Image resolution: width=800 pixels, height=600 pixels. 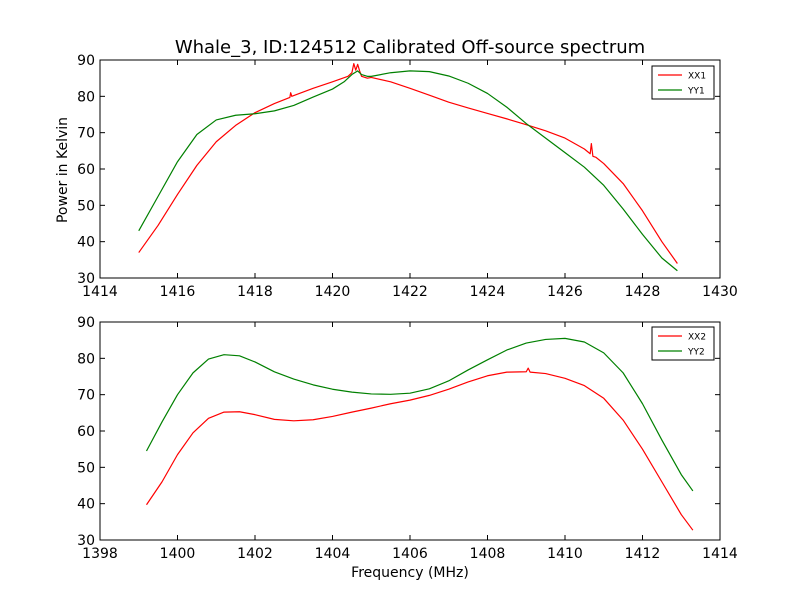 I want to click on x-tick-label: 1418, so click(x=255, y=292).